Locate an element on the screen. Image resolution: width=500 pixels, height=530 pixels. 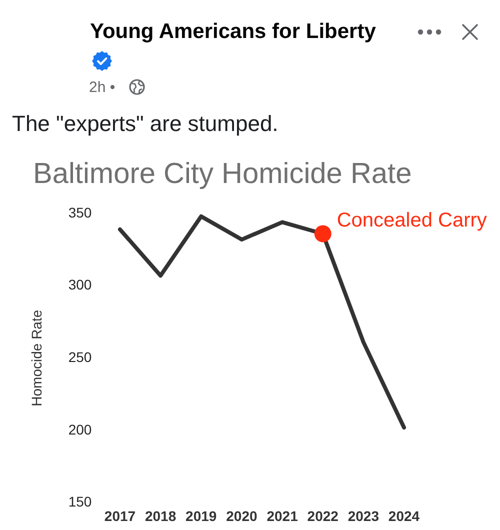
text: Young Americans for Liberty is located at coordinates (233, 32).